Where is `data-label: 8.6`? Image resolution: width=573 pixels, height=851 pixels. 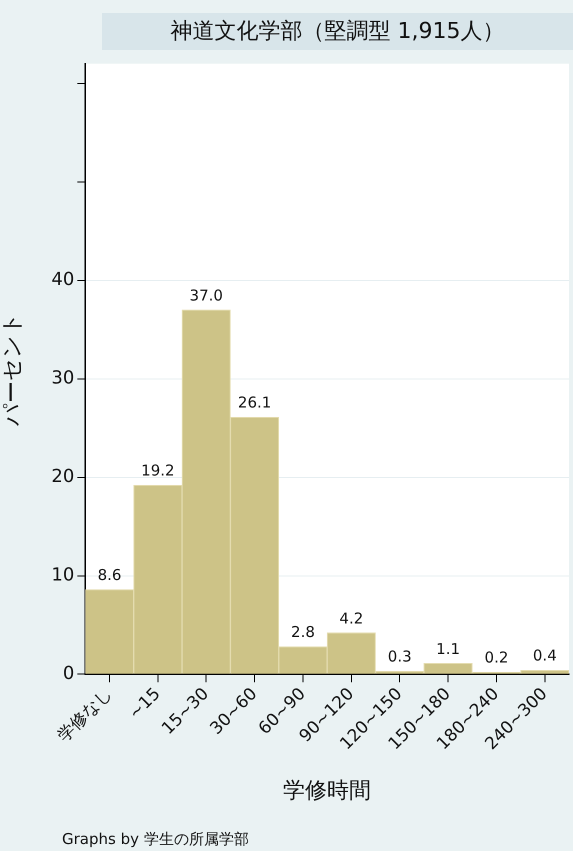
data-label: 8.6 is located at coordinates (110, 575).